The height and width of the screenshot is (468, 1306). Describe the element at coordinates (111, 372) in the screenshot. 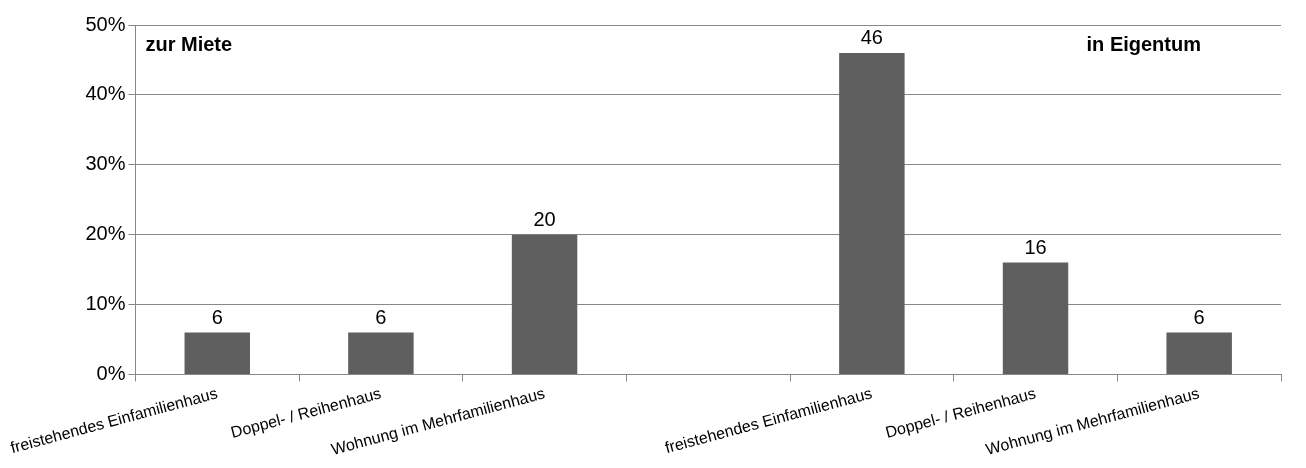

I see `y-tick-label: 0%` at that location.